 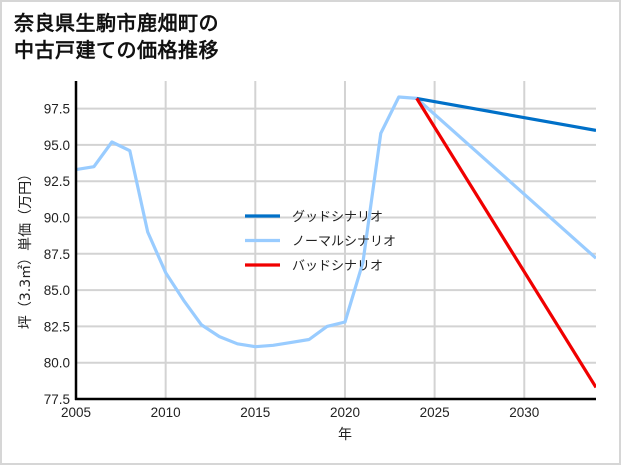 What do you see at coordinates (57, 145) in the screenshot?
I see `y-tick-label: 95.0` at bounding box center [57, 145].